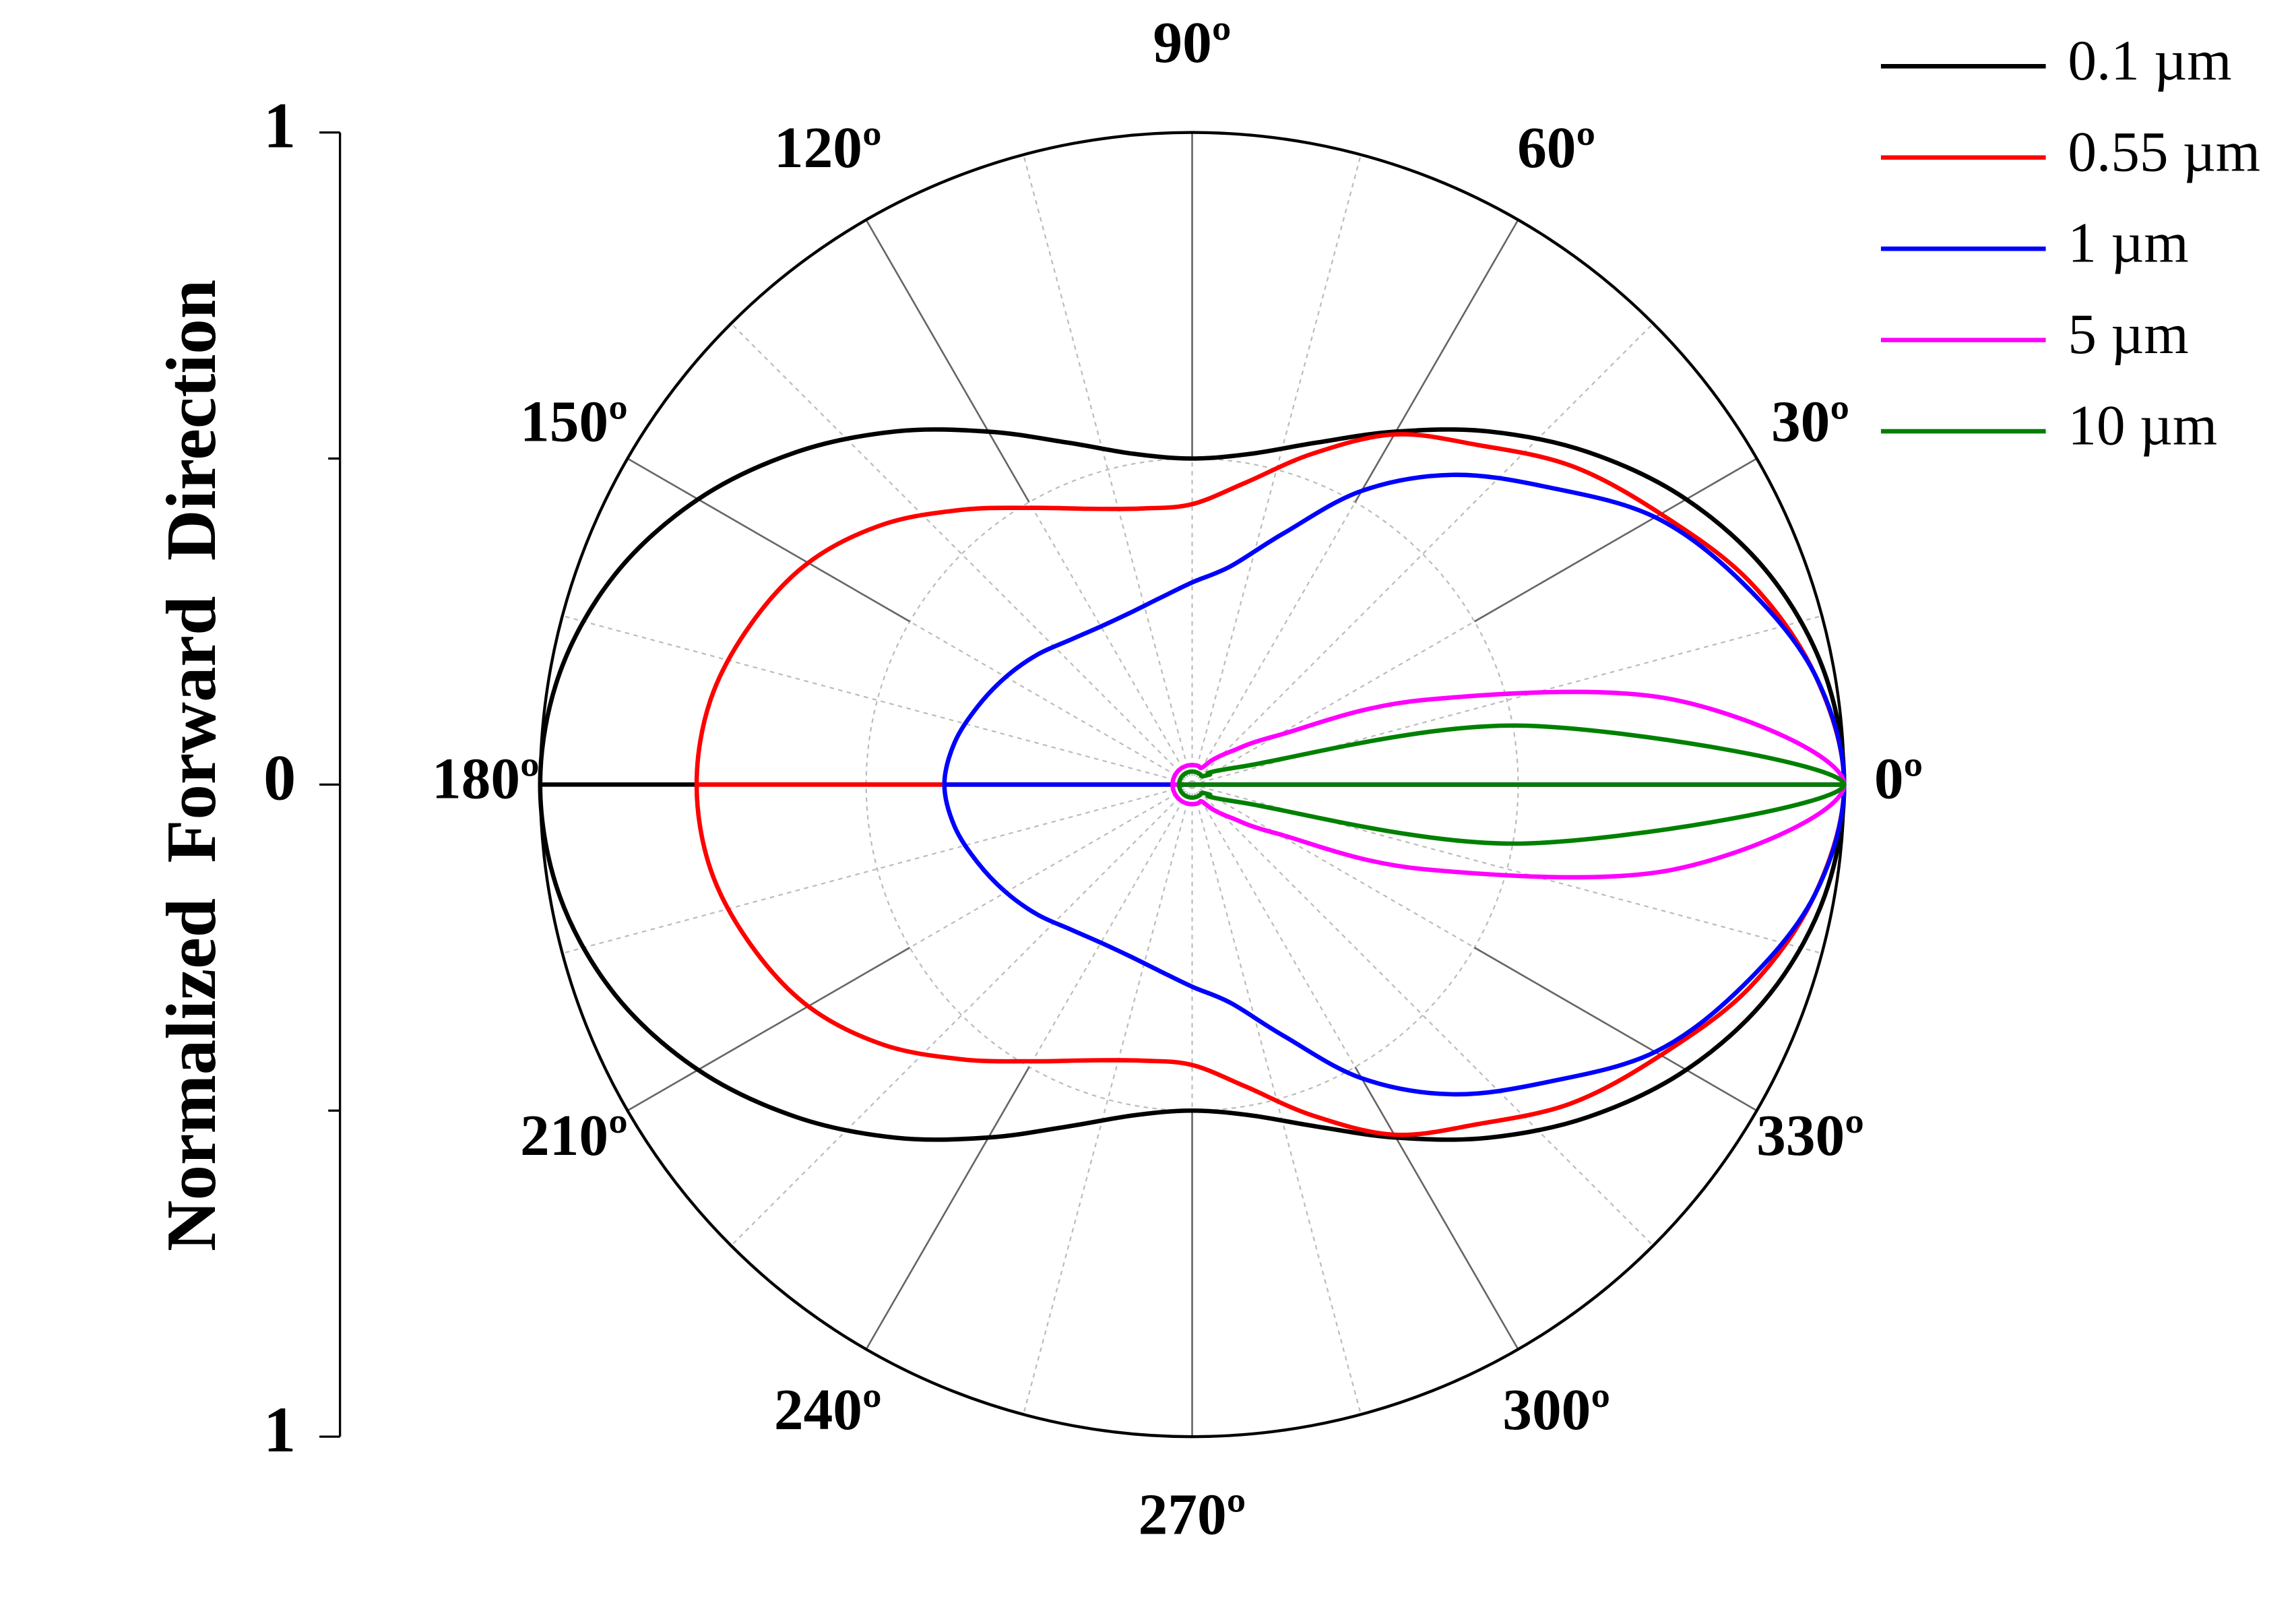  What do you see at coordinates (574, 421) in the screenshot?
I see `theta-tick-label: 150º` at bounding box center [574, 421].